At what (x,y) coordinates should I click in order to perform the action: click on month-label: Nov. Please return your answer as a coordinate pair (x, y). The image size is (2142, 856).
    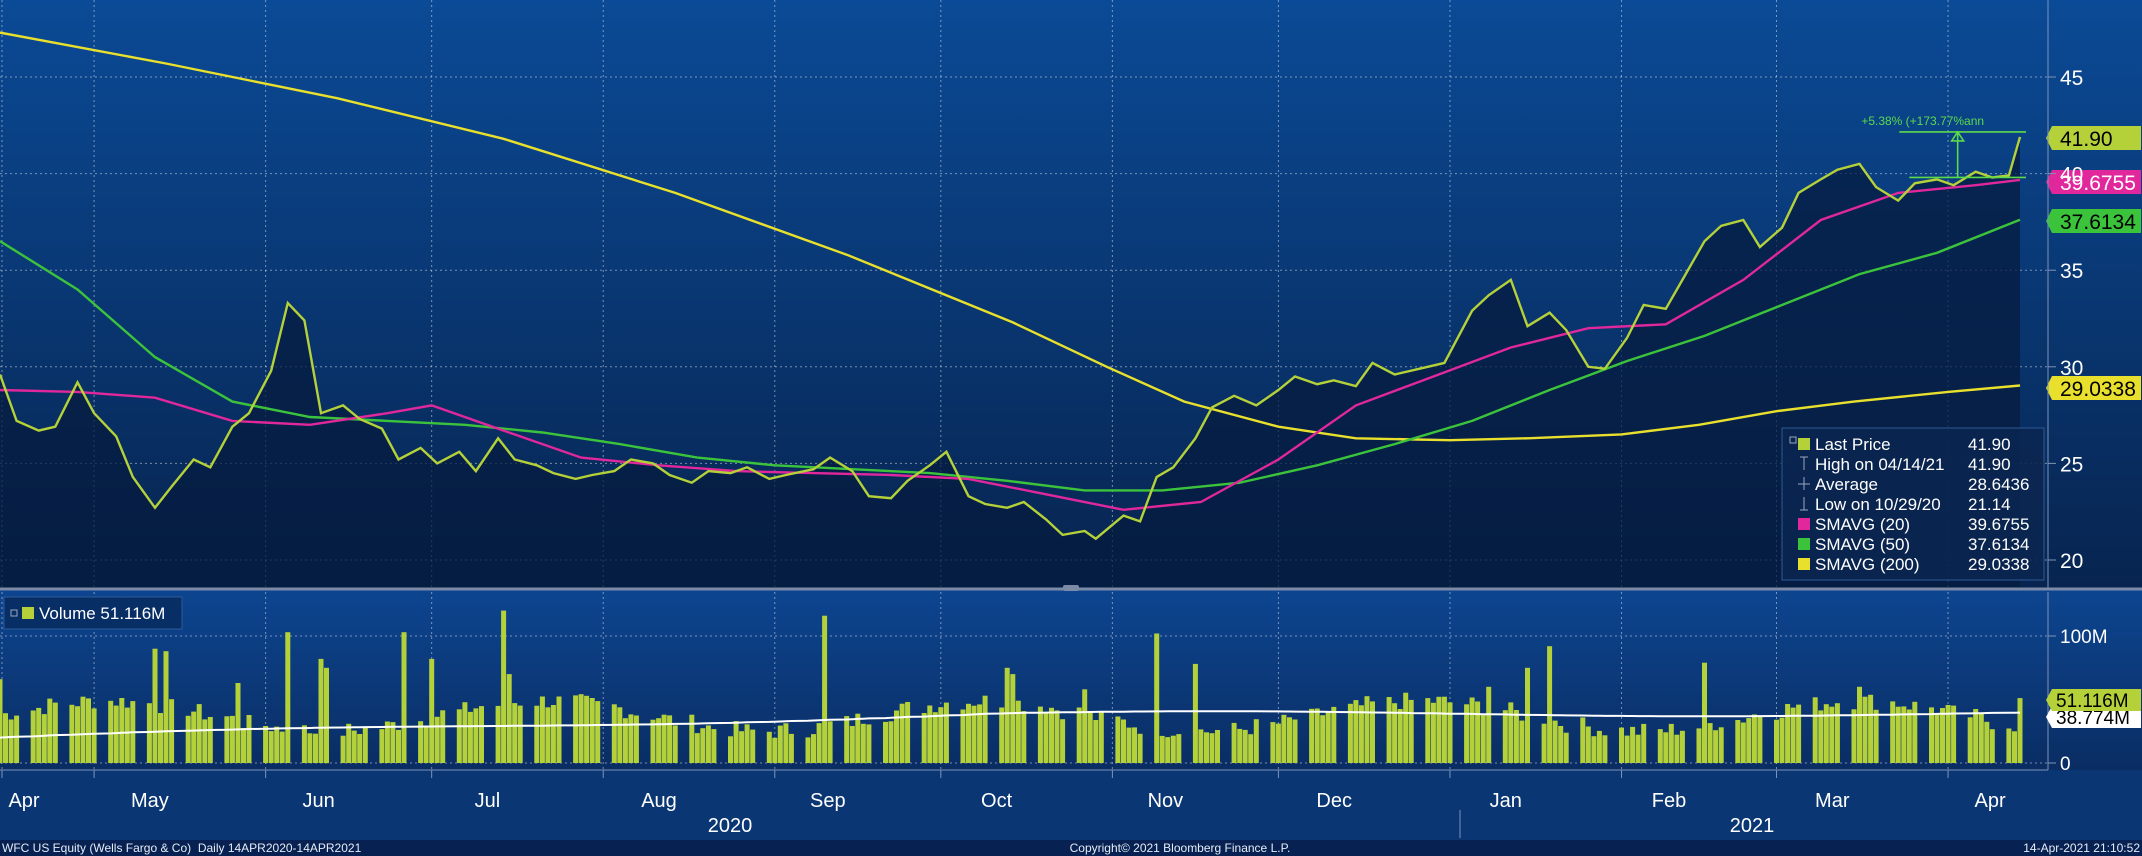
    Looking at the image, I should click on (1166, 801).